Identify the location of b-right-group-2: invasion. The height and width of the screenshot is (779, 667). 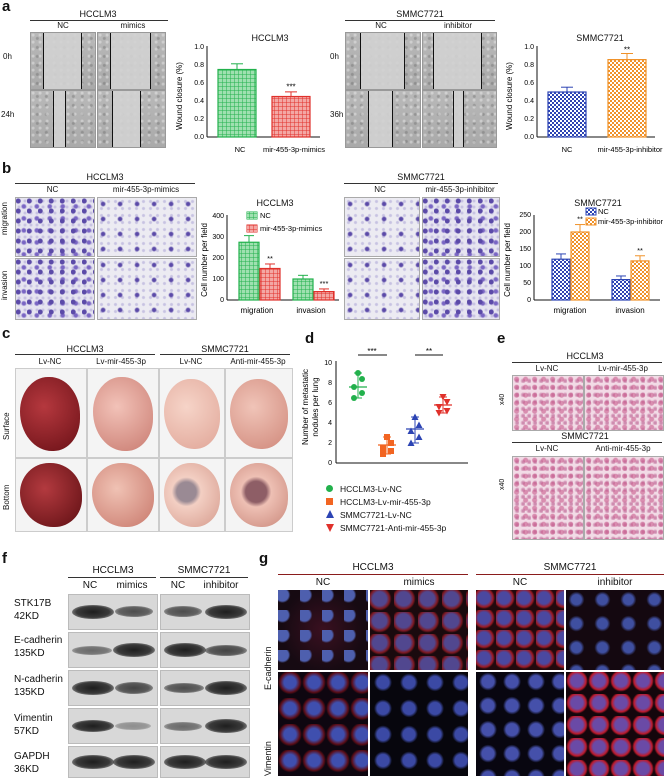
(629, 310).